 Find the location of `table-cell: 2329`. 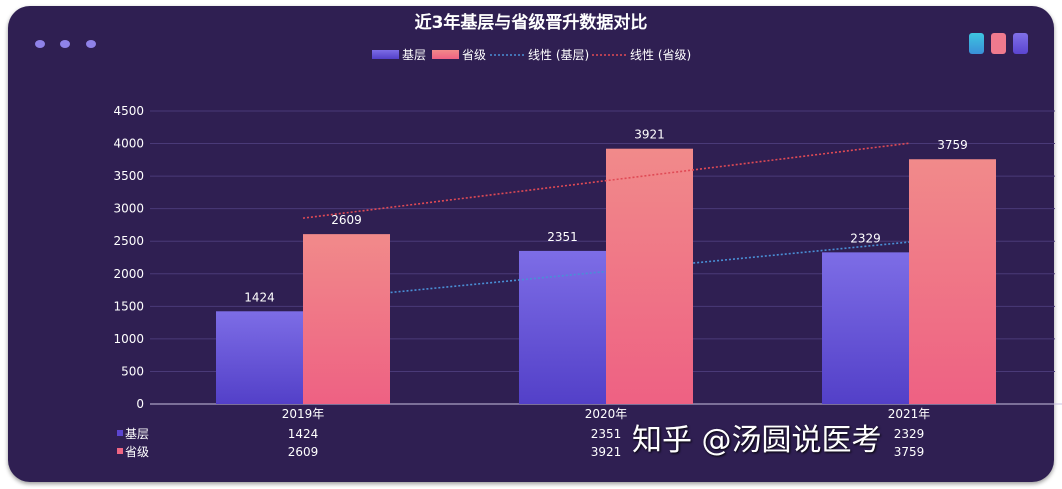

table-cell: 2329 is located at coordinates (909, 434).